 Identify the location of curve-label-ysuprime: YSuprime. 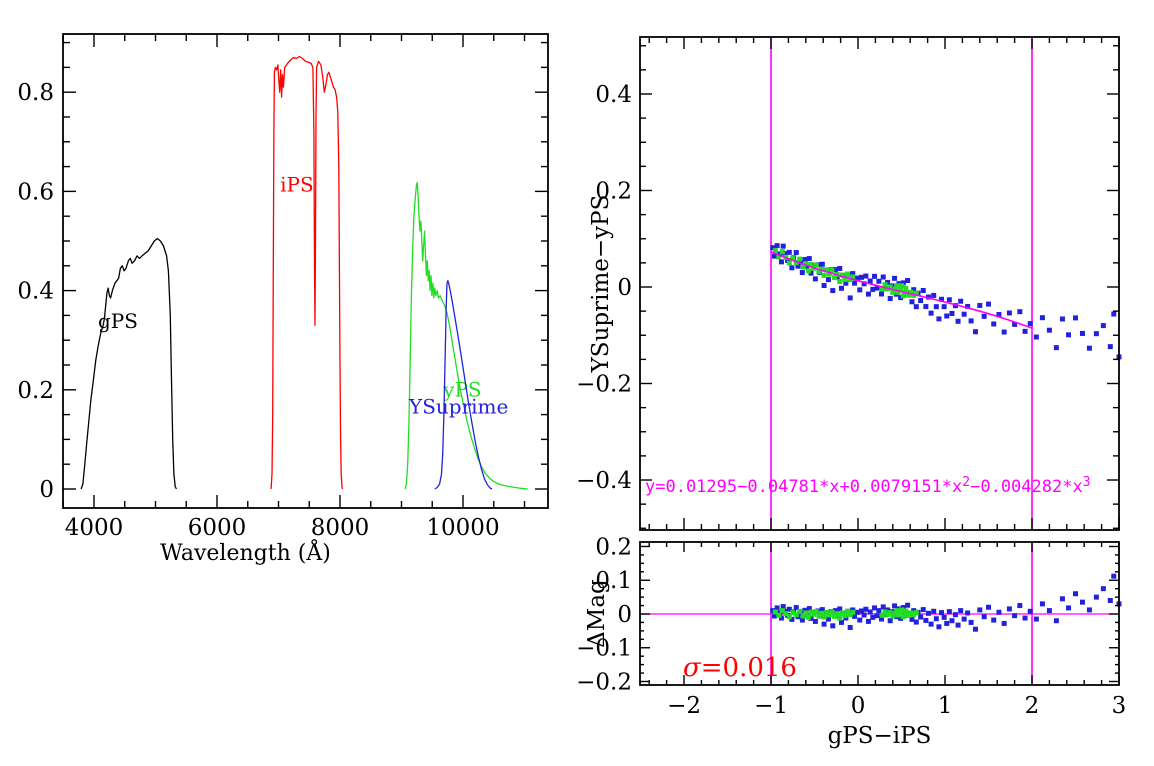
(458, 407).